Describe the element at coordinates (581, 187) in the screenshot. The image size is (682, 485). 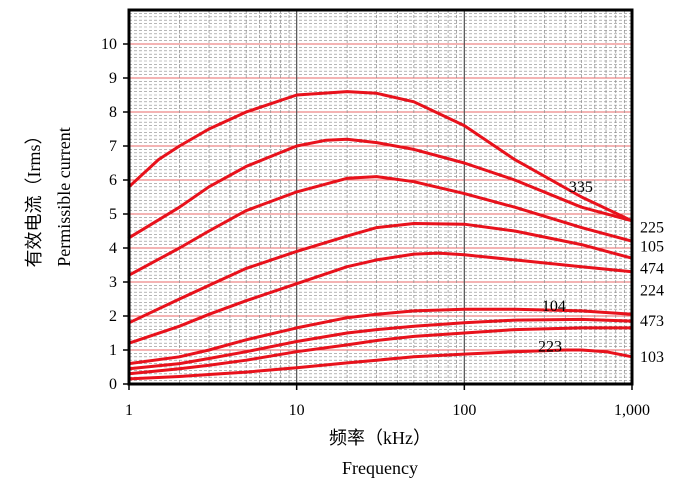
I see `series-label-335: 335` at that location.